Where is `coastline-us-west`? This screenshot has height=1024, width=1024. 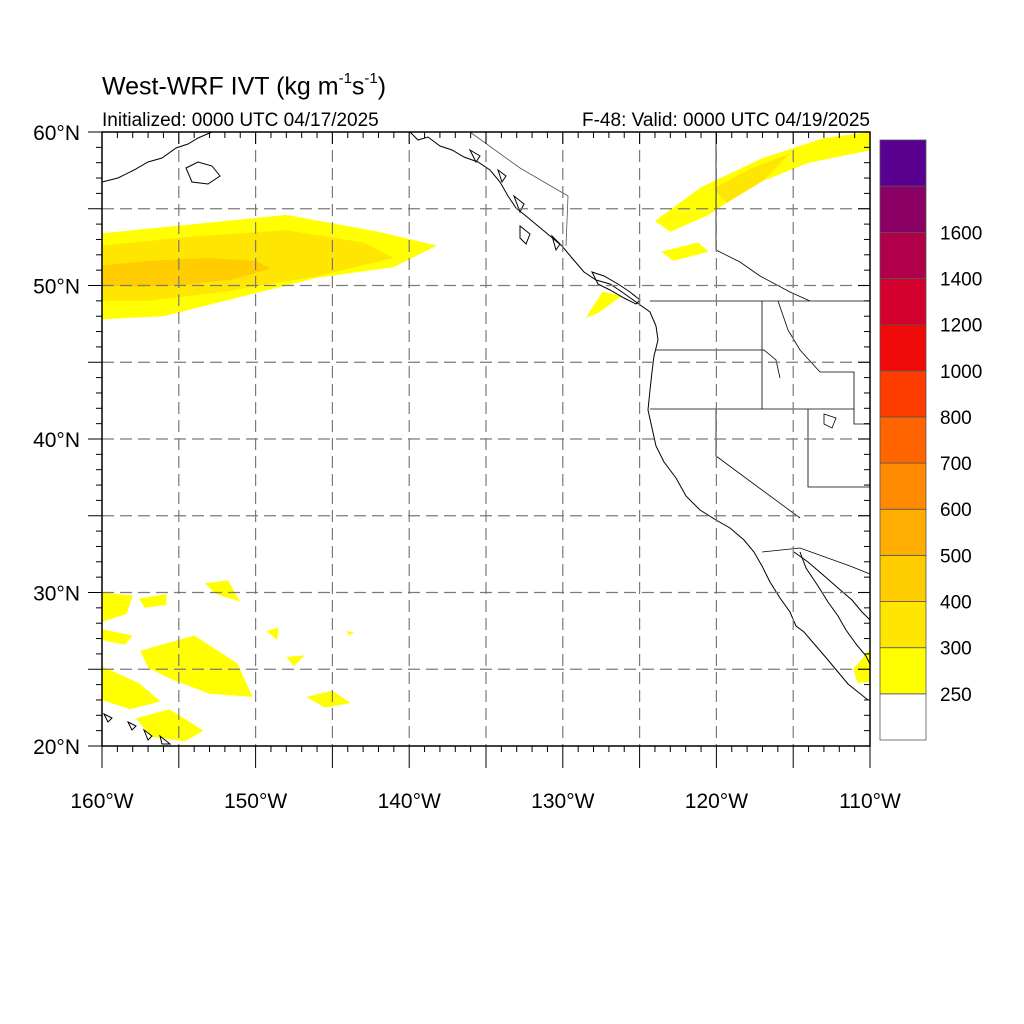
coastline-us-west is located at coordinates (758, 513).